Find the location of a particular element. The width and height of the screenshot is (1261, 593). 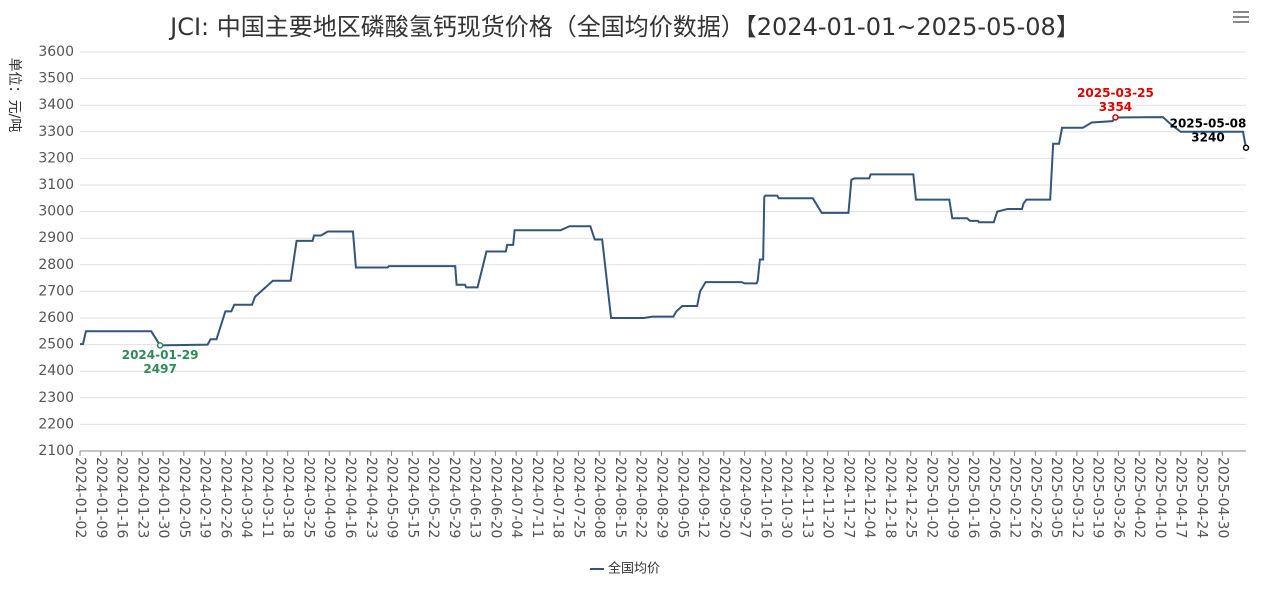

x-tick-label: 2024-01-16 is located at coordinates (122, 497).